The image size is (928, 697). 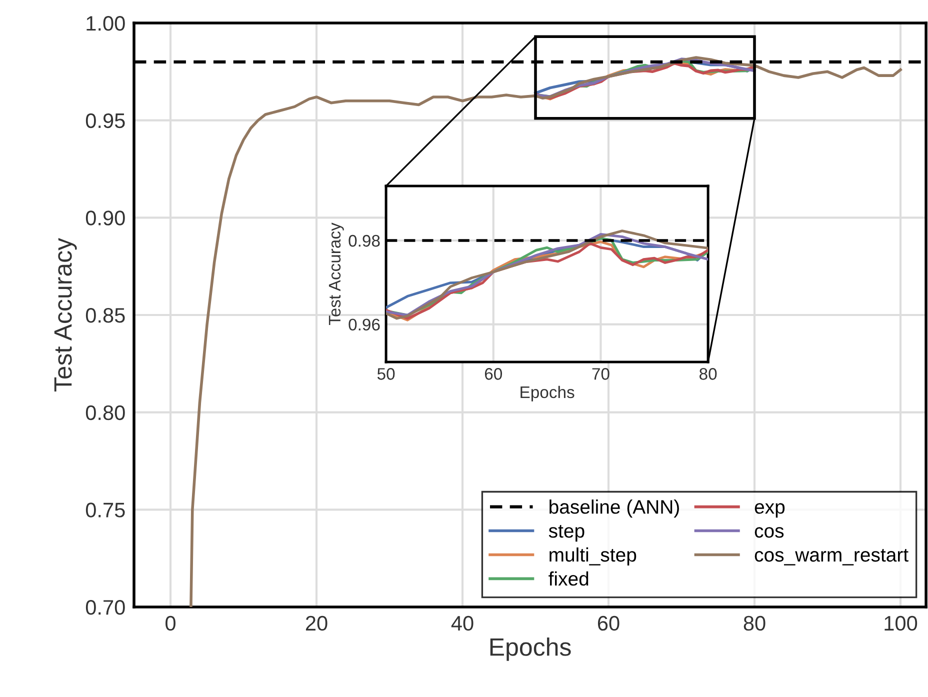 What do you see at coordinates (105, 607) in the screenshot?
I see `y-tick-label: 0.70` at bounding box center [105, 607].